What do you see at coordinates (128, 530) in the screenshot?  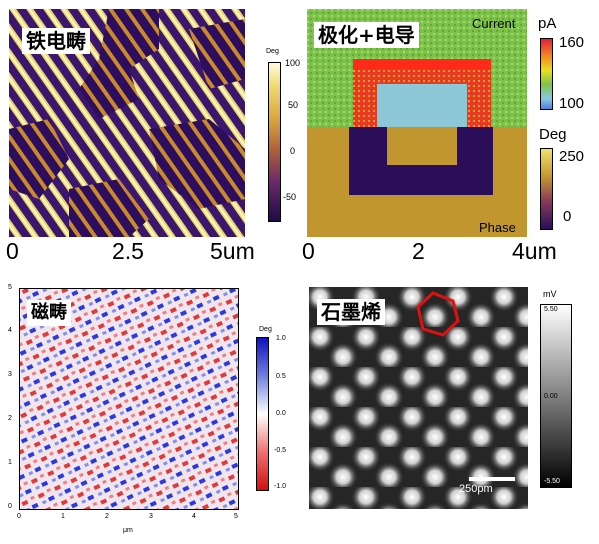 I see `x-axis-label: μm` at bounding box center [128, 530].